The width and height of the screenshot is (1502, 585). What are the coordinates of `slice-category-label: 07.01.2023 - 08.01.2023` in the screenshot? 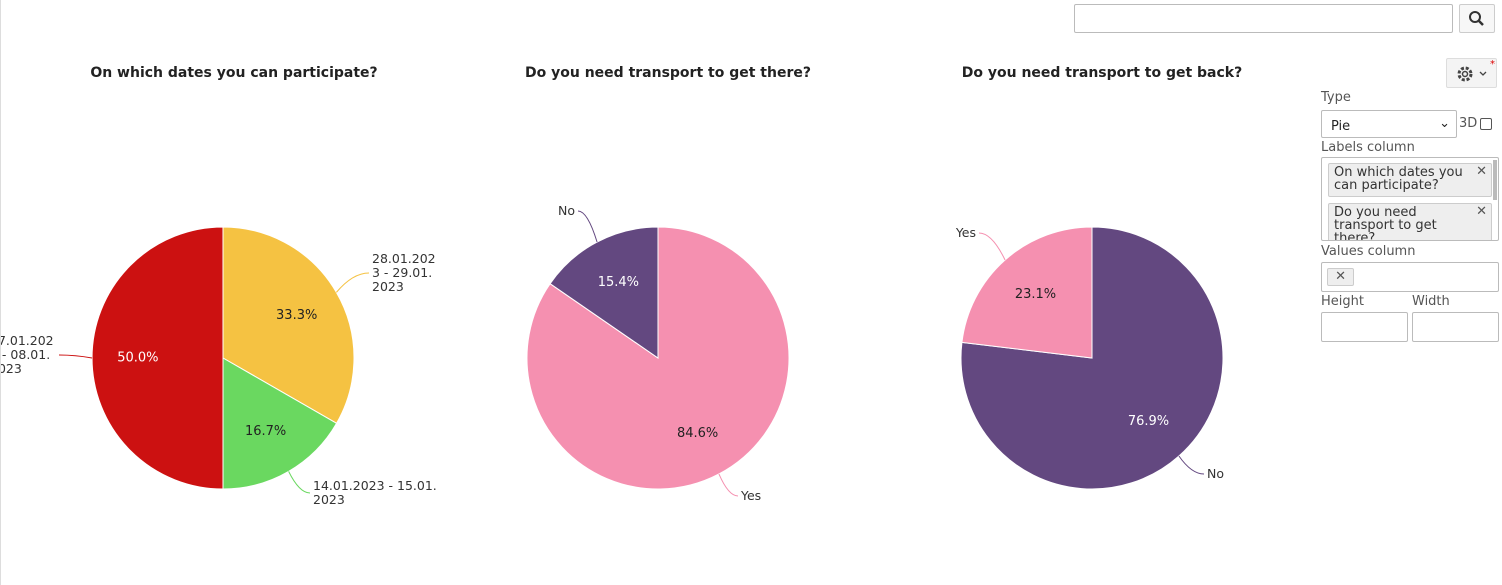 It's located at (27, 354).